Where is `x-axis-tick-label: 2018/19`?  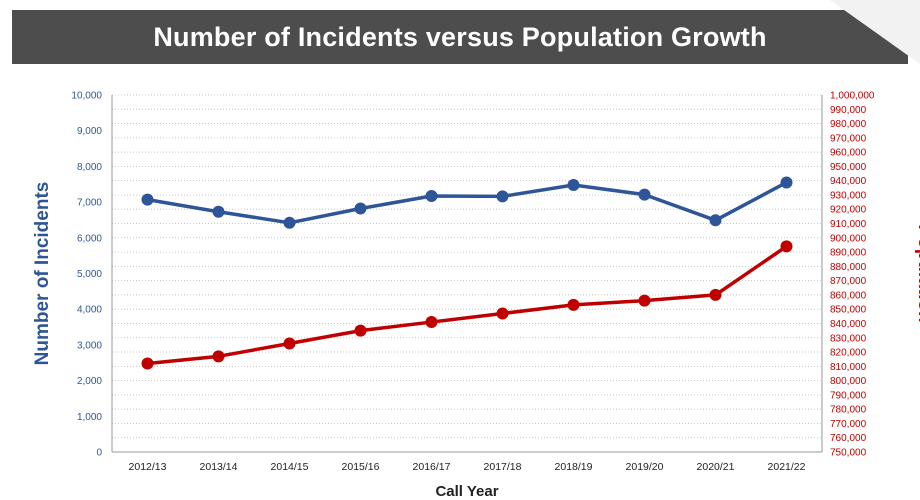
x-axis-tick-label: 2018/19 is located at coordinates (574, 467).